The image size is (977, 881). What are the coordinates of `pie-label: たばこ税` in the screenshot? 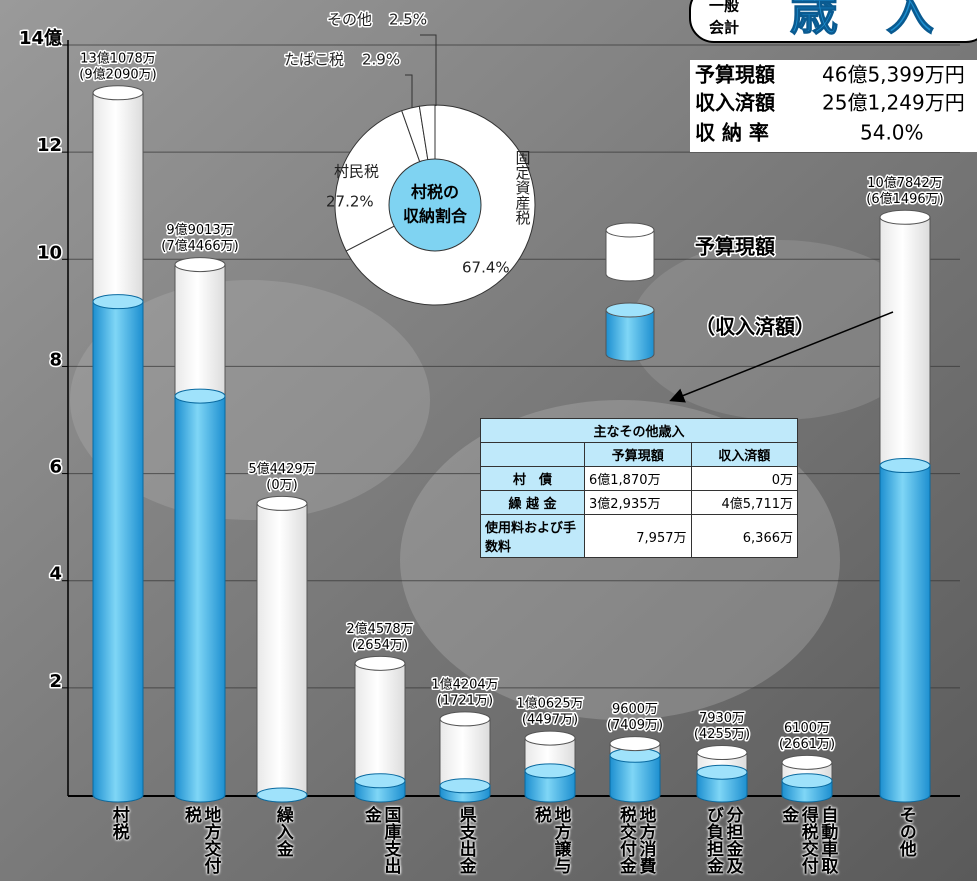 It's located at (314, 60).